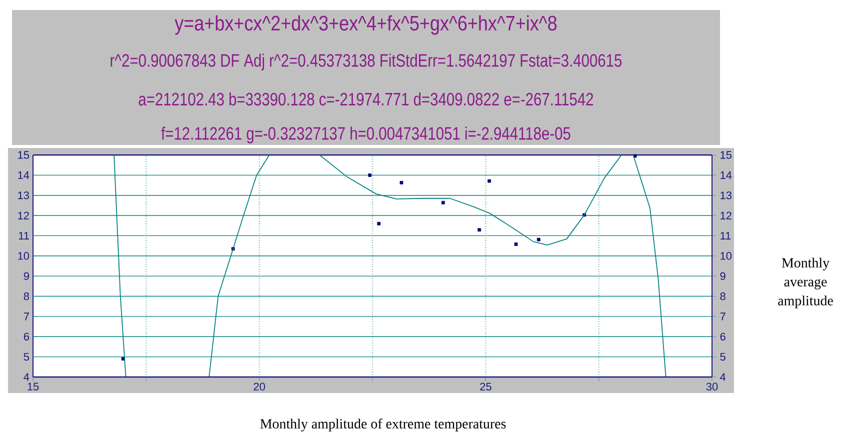 This screenshot has width=845, height=437. What do you see at coordinates (365, 135) in the screenshot?
I see `text: f=12.112261 g=-0.32327137 h=0.0047341051 i=-2.944118e-05` at bounding box center [365, 135].